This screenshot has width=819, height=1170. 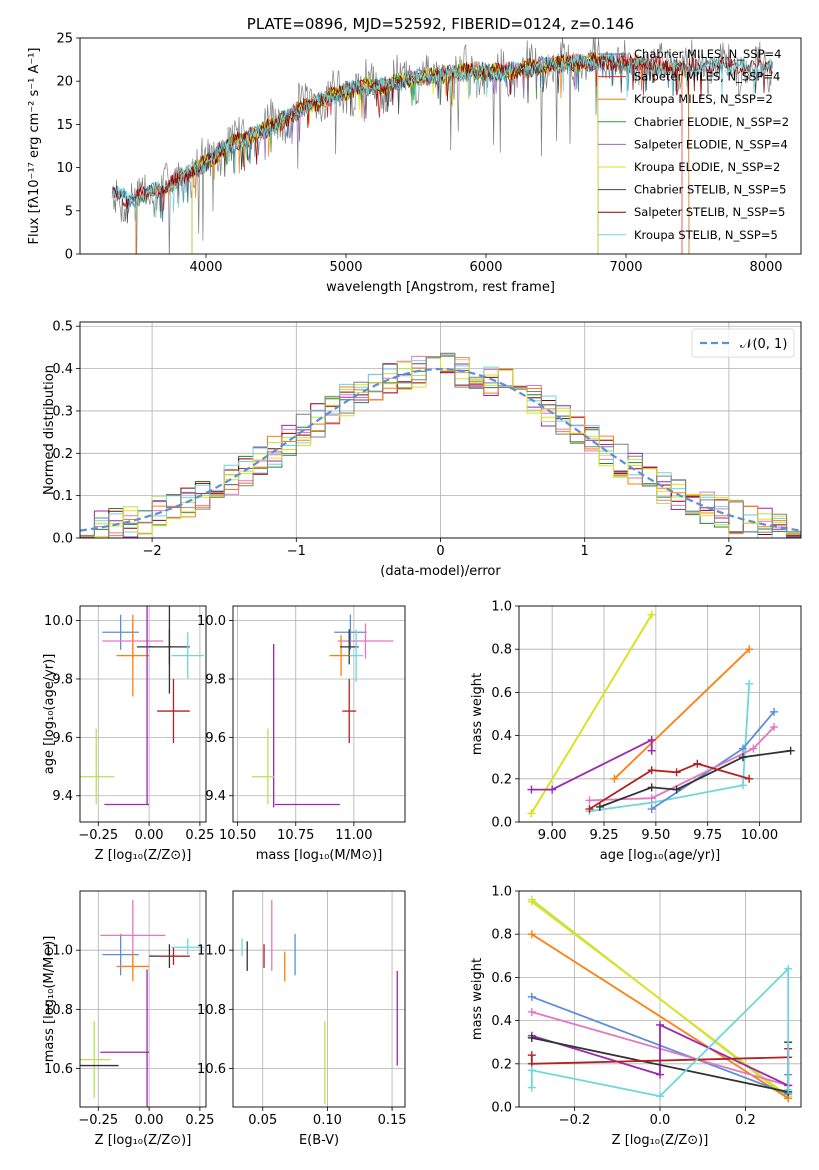 What do you see at coordinates (711, 122) in the screenshot?
I see `legend-label: Chabrier ELODIE, N_SSP=2` at bounding box center [711, 122].